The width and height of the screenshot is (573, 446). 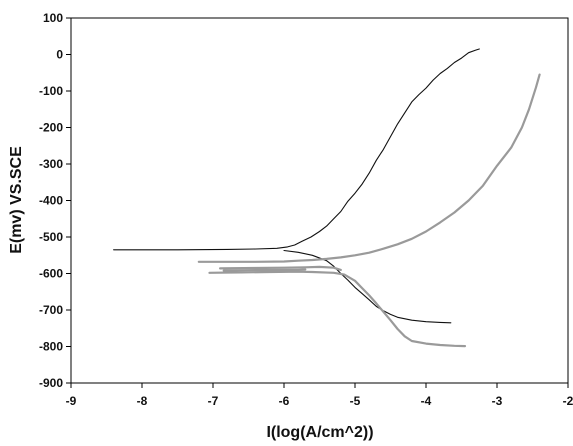 What do you see at coordinates (51, 274) in the screenshot?
I see `y-tick-label: -600` at bounding box center [51, 274].